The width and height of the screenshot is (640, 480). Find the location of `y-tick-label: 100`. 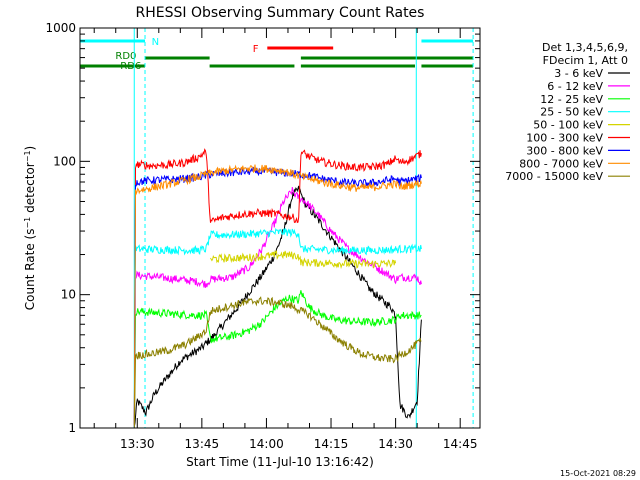

y-tick-label: 100 is located at coordinates (64, 161).